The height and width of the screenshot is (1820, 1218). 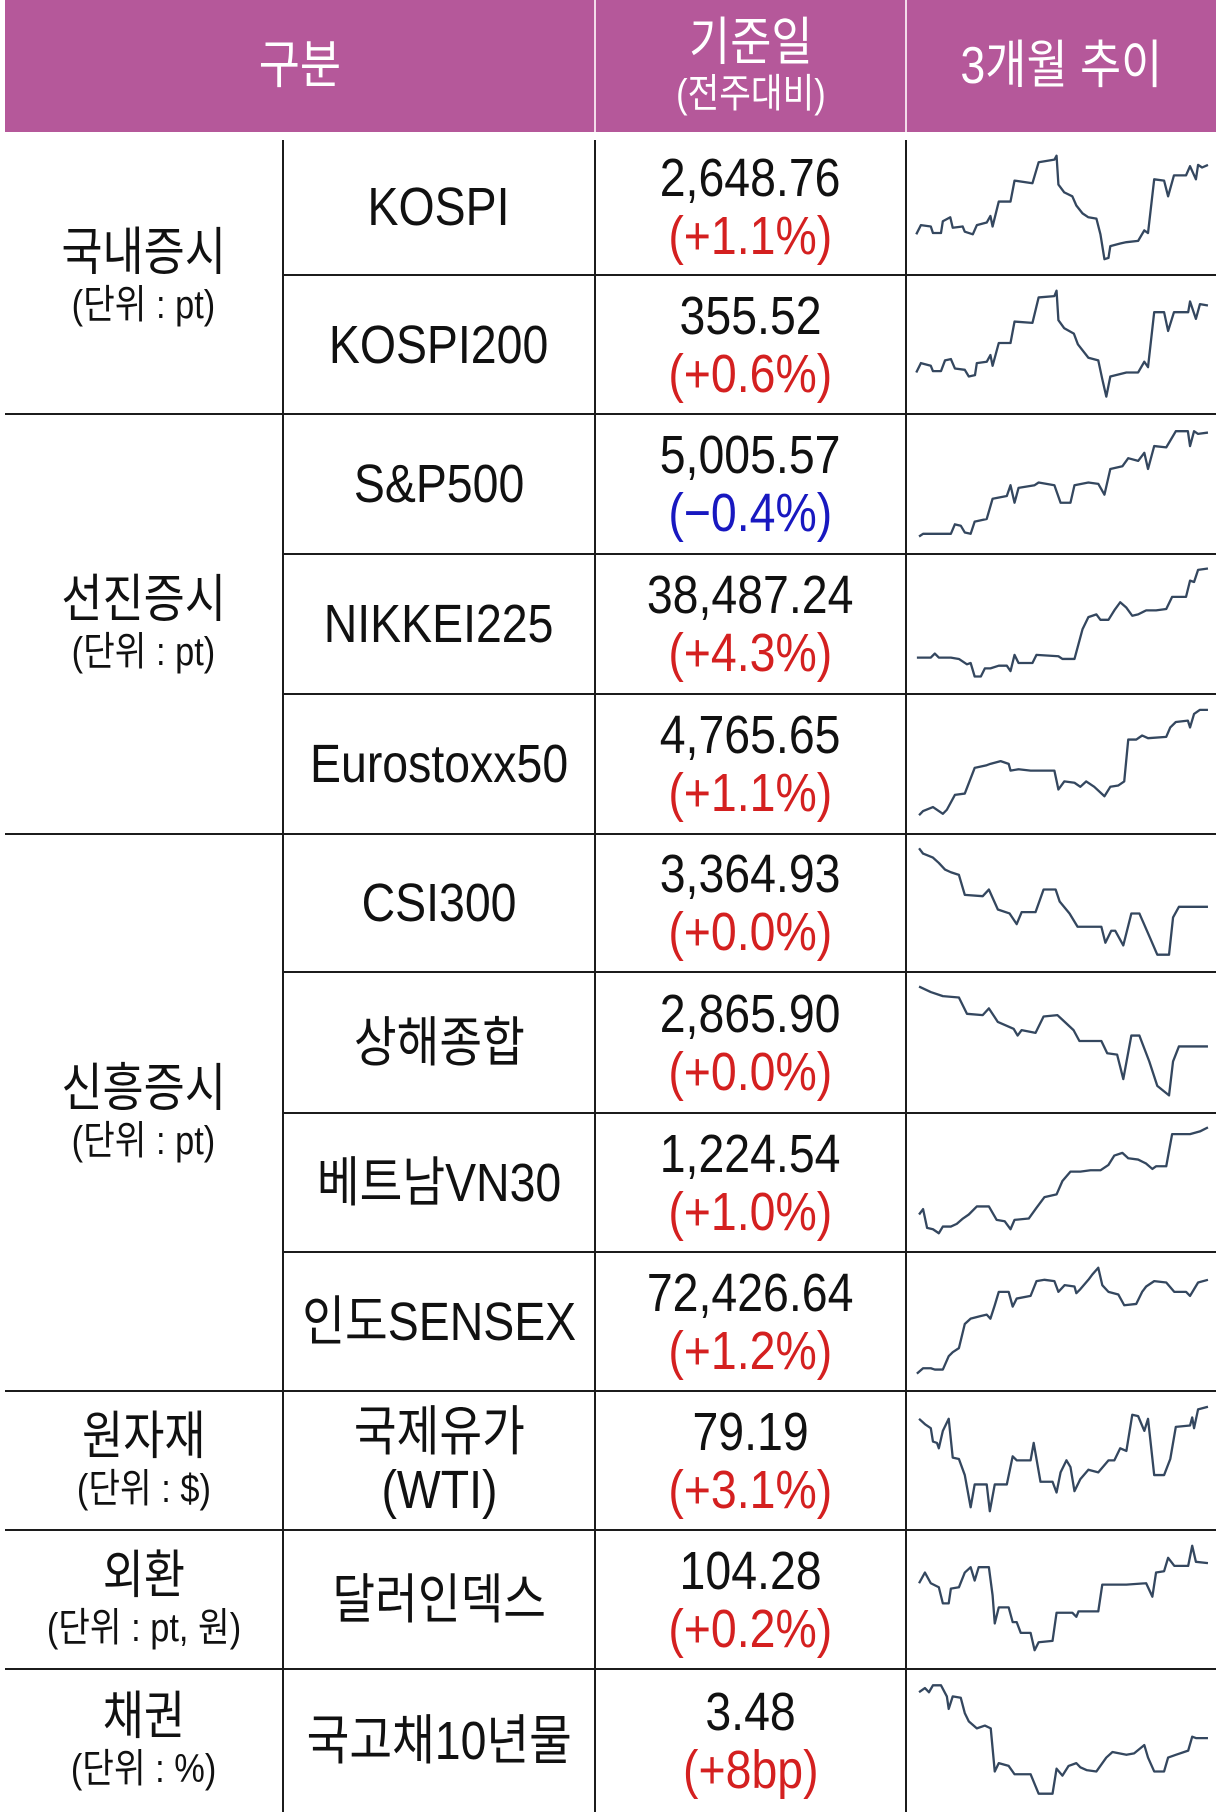 I want to click on index-name: 달러인덱스, so click(x=439, y=1599).